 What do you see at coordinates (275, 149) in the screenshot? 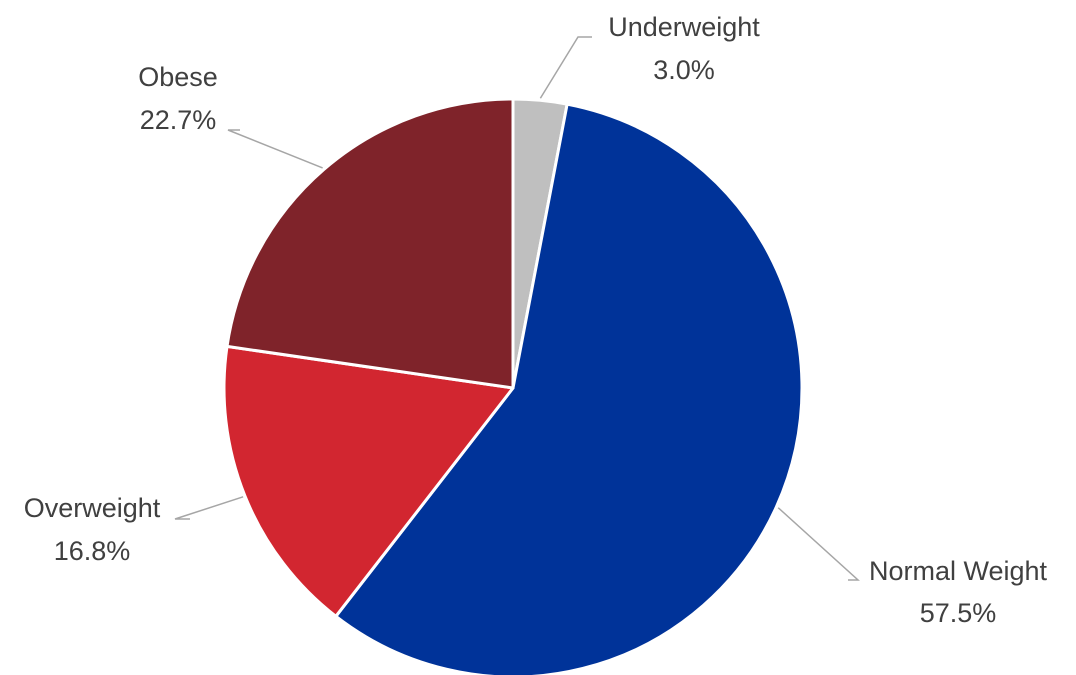
I see `leader-line-obese` at bounding box center [275, 149].